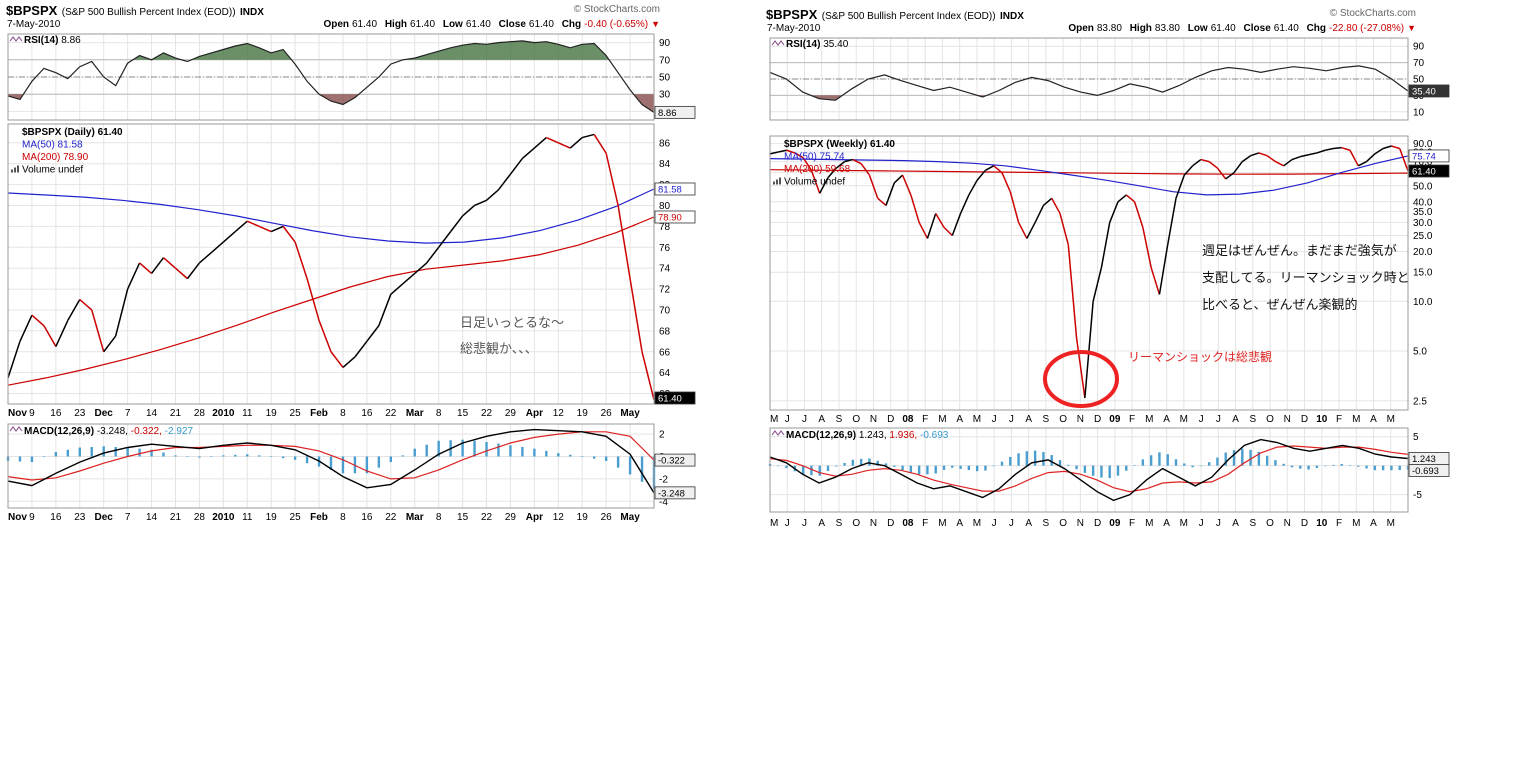 This screenshot has width=1516, height=768. Describe the element at coordinates (52, 145) in the screenshot. I see `svg-text: MA(50) 81.58` at that location.